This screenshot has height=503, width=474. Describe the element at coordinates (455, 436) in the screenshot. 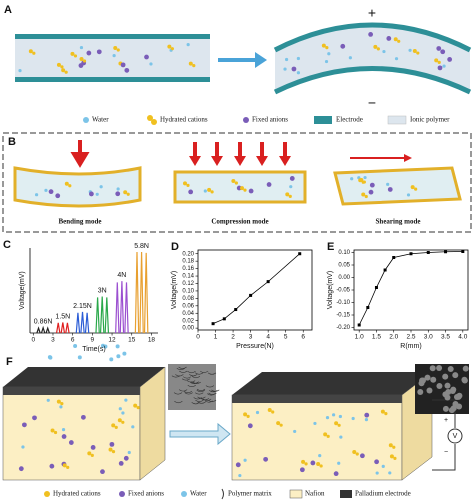

I see `voltmeter-label: V` at that location.